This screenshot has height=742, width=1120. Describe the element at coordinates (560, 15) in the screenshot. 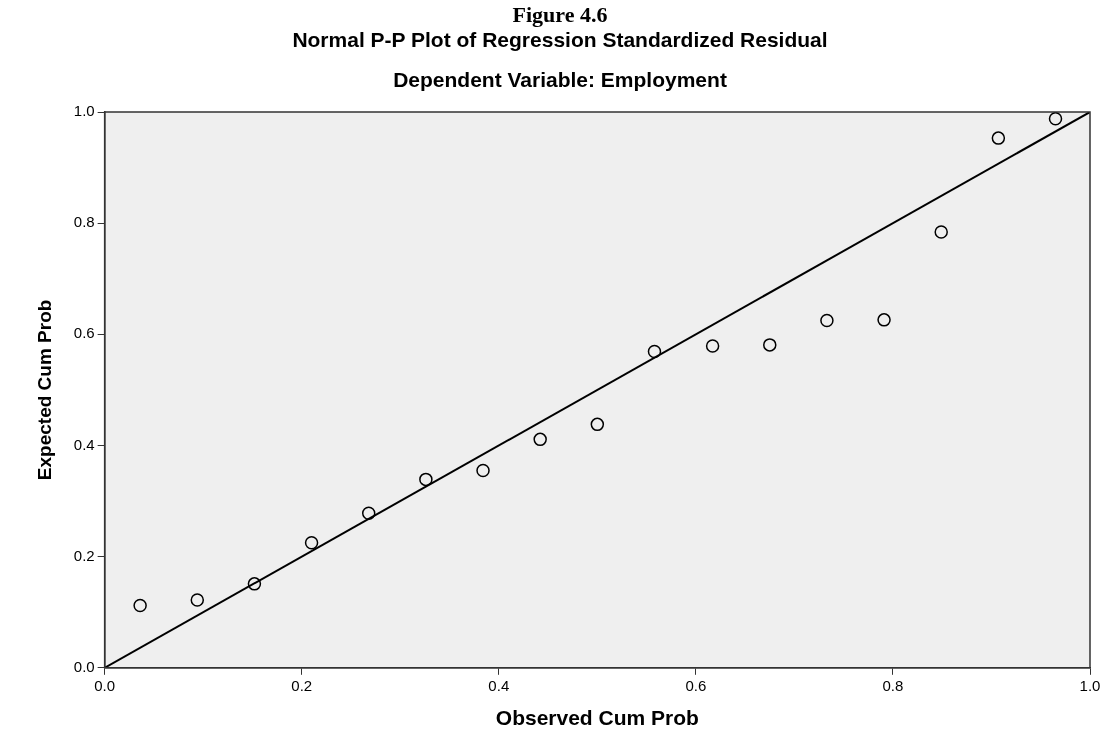

I see `caption: Figure 4.6` at that location.